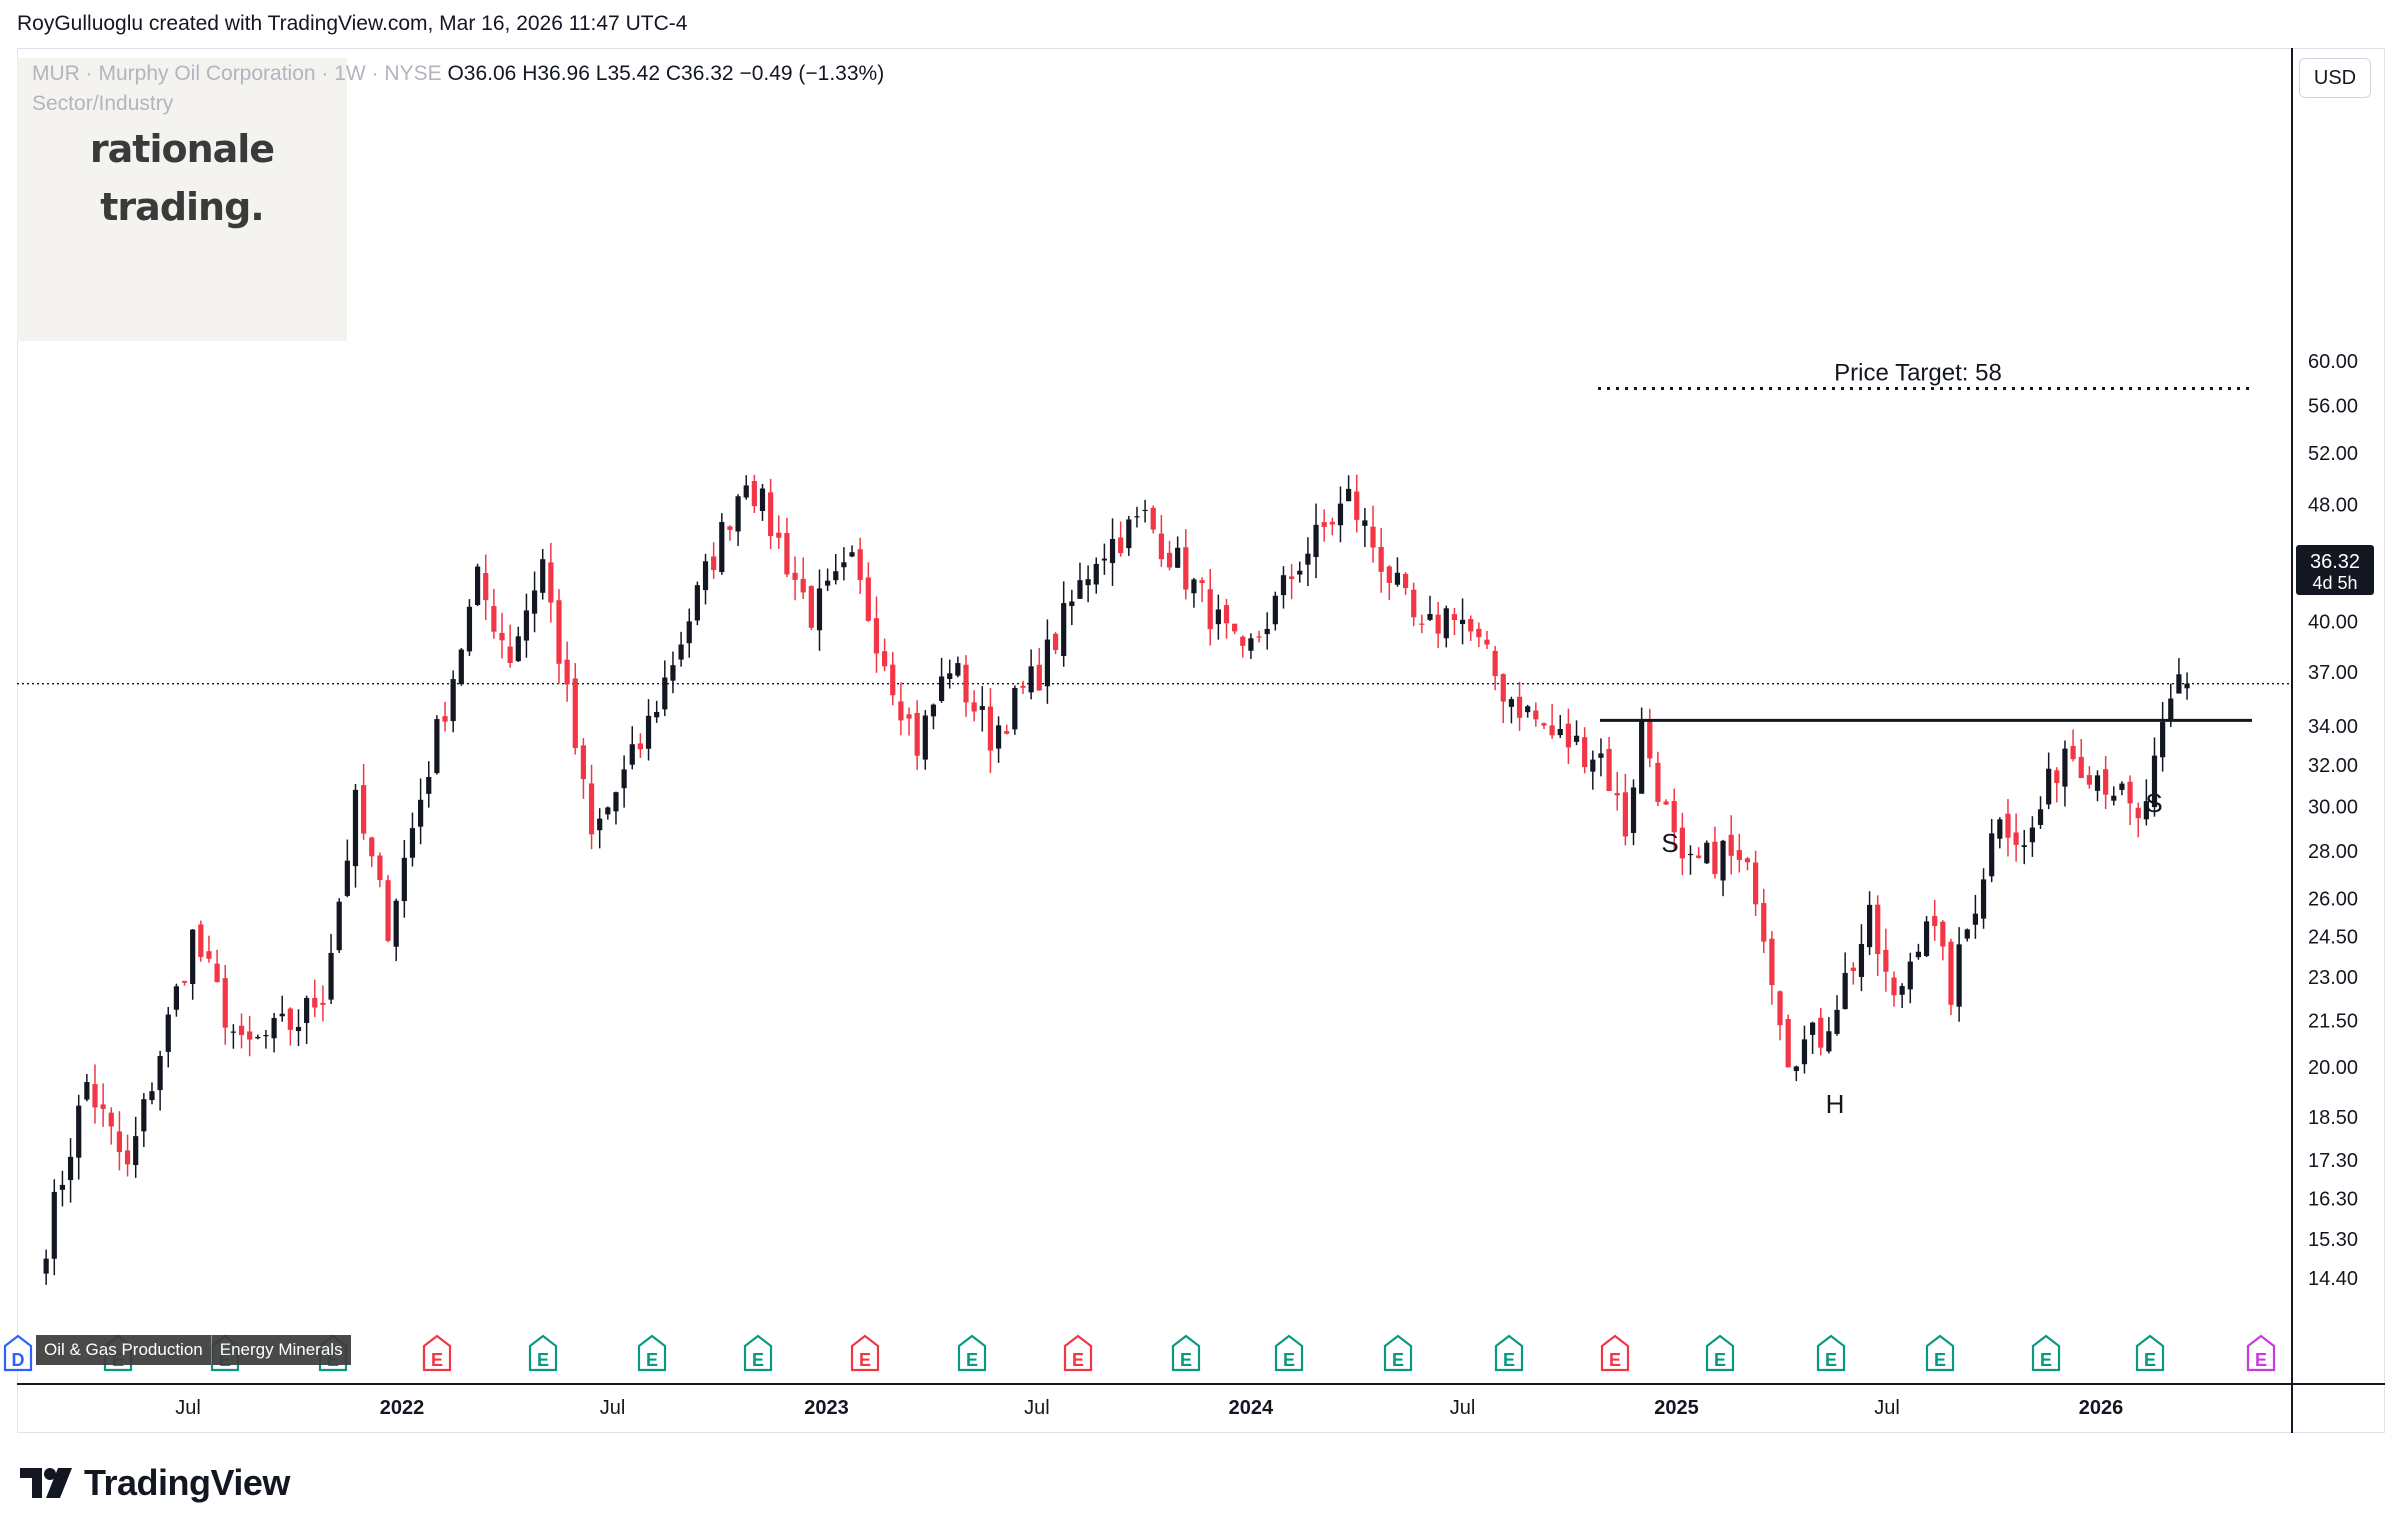  I want to click on sector-tag-industry: Oil & Gas Production, so click(123, 1350).